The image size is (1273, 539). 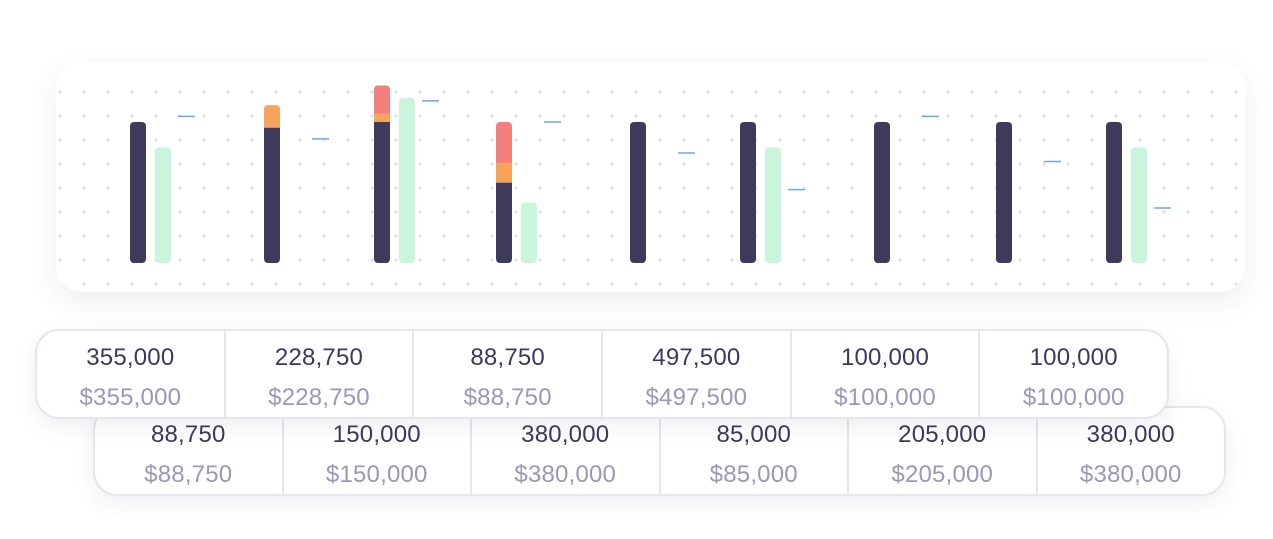 What do you see at coordinates (885, 397) in the screenshot?
I see `amount-value: $100,000` at bounding box center [885, 397].